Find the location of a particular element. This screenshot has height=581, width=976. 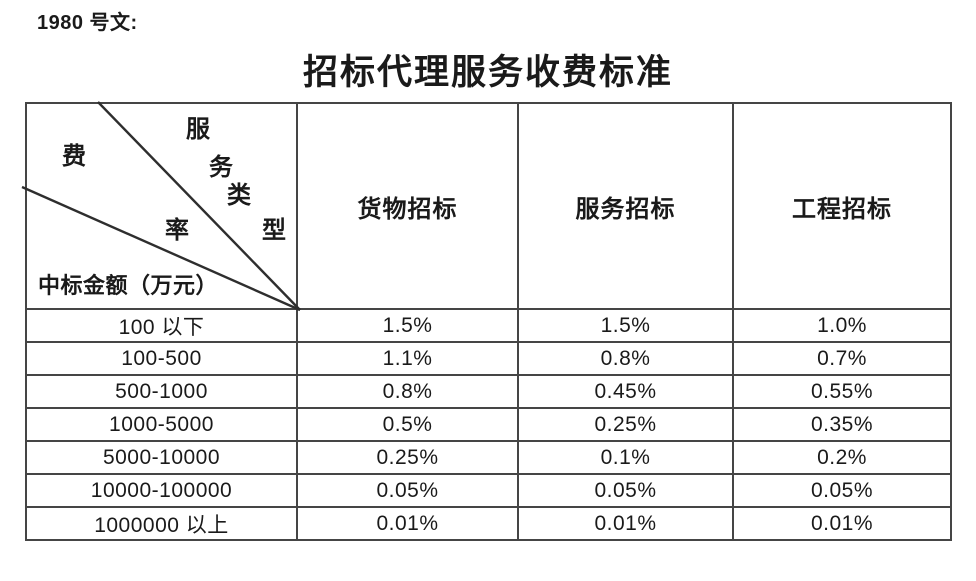

table-row: 100-500 1.1% 0.8% 0.7% is located at coordinates (488, 358).